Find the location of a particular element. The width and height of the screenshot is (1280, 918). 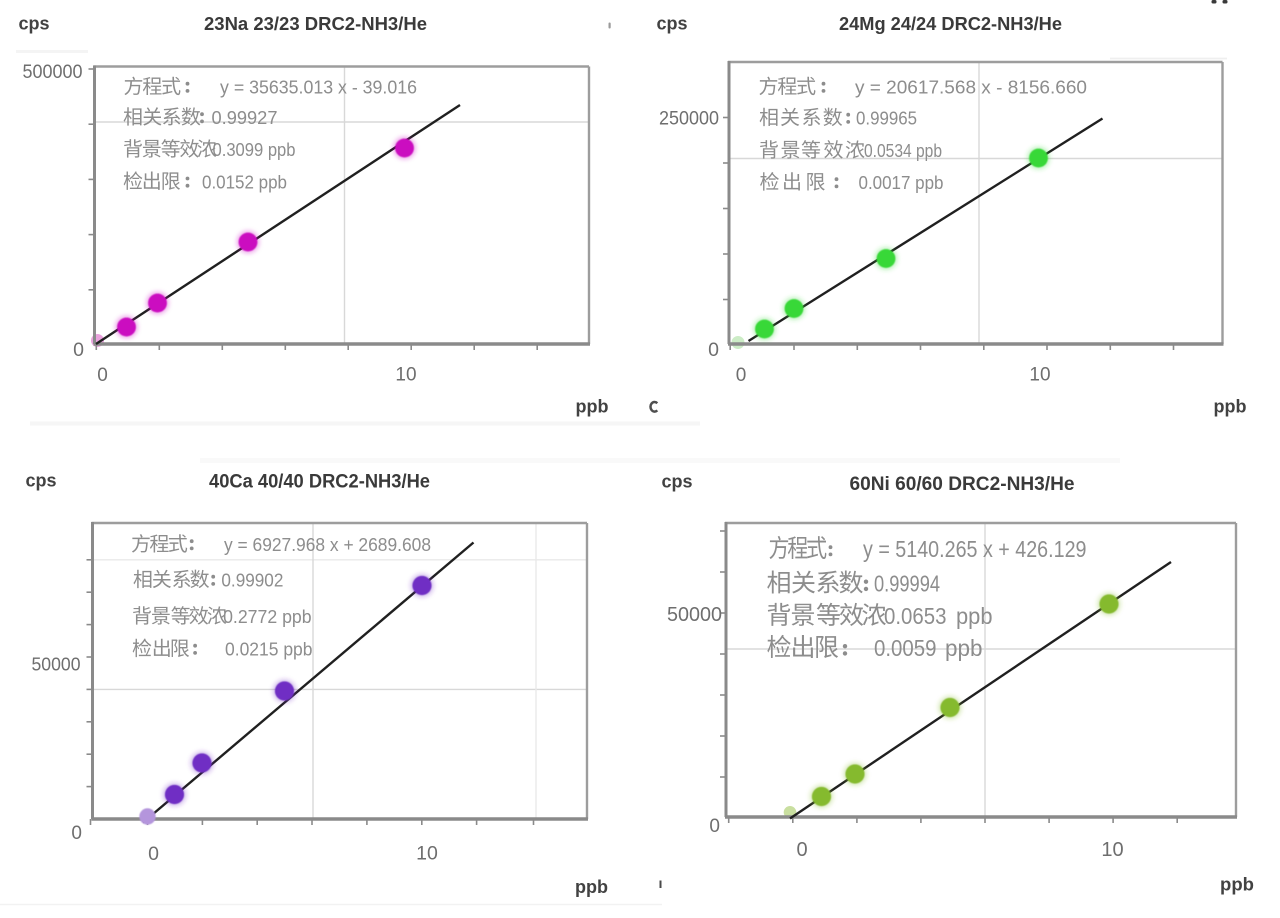

svg-text: 0.0059 is located at coordinates (905, 648).